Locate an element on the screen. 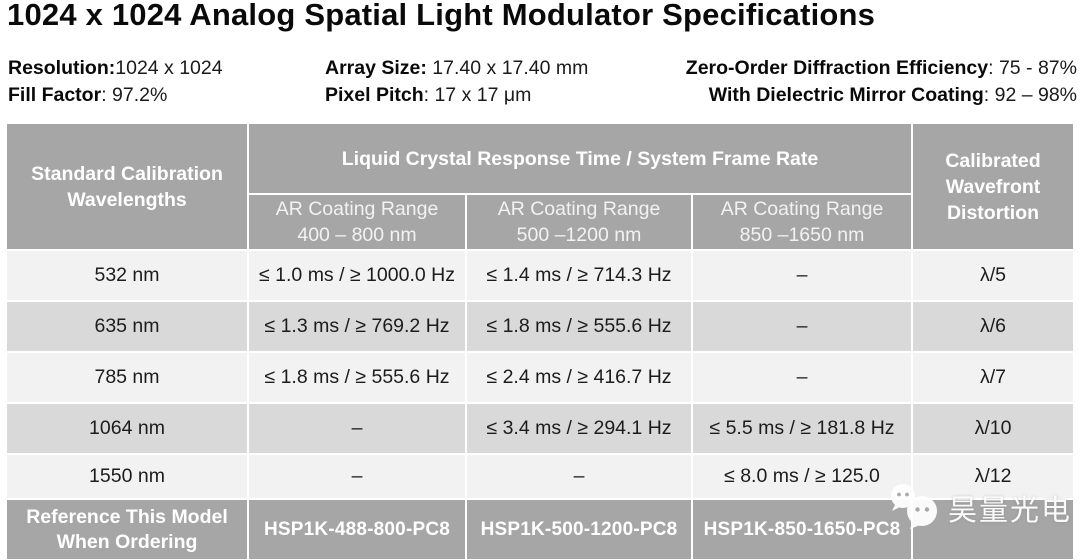  cell-wavelength: 1550 nm is located at coordinates (127, 476).